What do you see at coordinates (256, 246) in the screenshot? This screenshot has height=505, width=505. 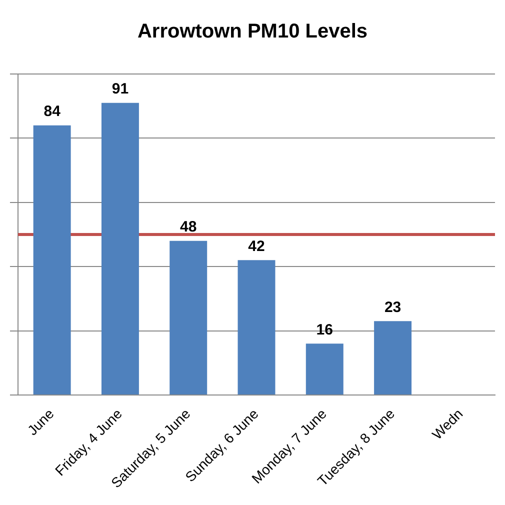 I see `data-label: 42` at bounding box center [256, 246].